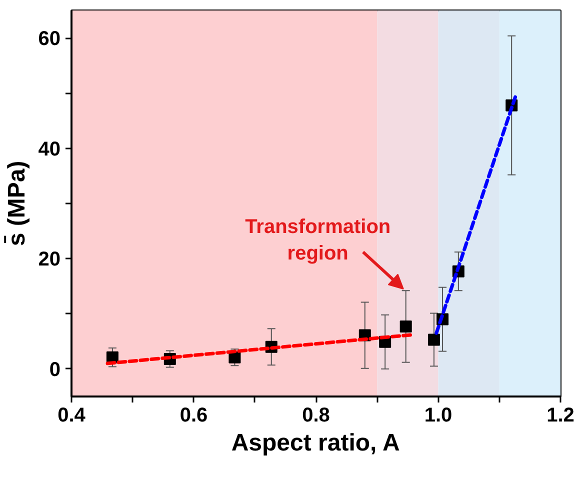 The height and width of the screenshot is (482, 587). Describe the element at coordinates (315, 443) in the screenshot. I see `x-axis-title: Aspect ratio, A` at that location.